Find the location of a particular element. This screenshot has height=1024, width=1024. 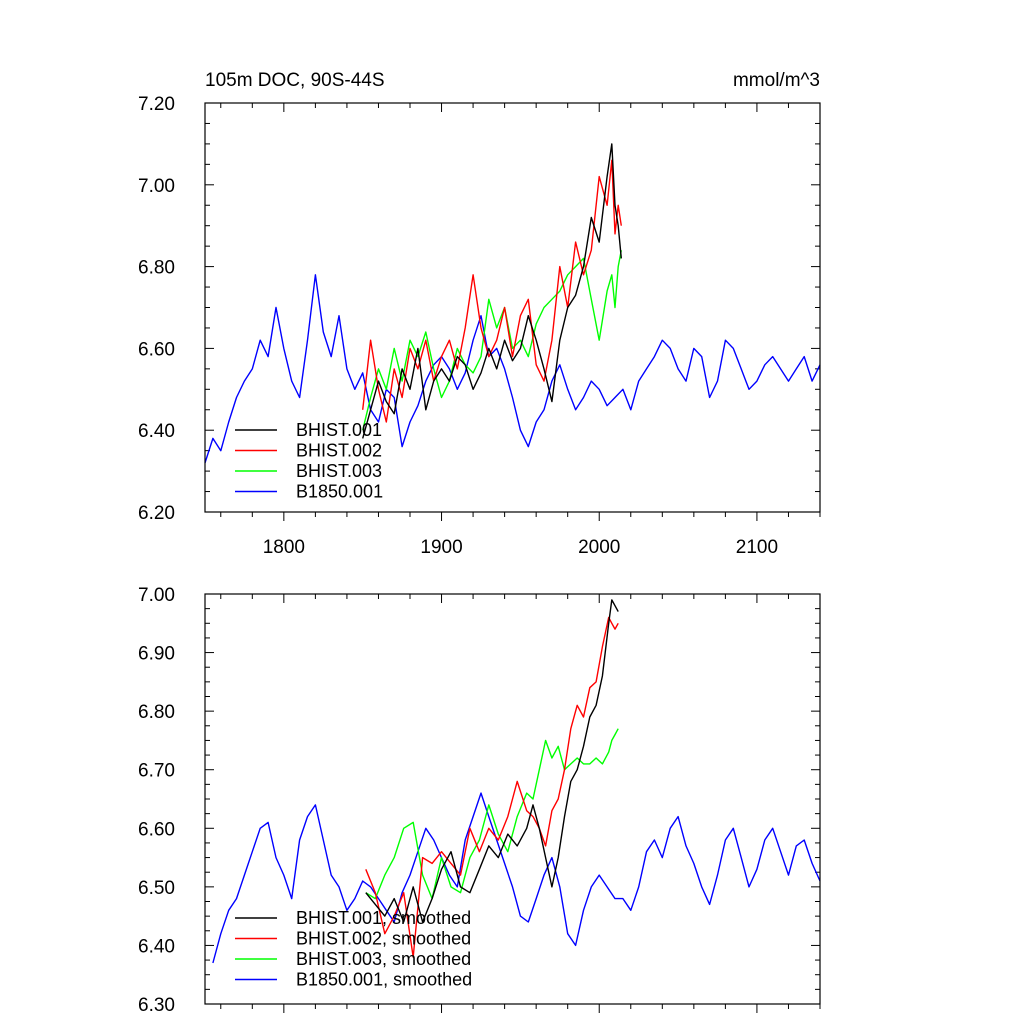

bottom-y-tick-label: 7.00 is located at coordinates (156, 595).